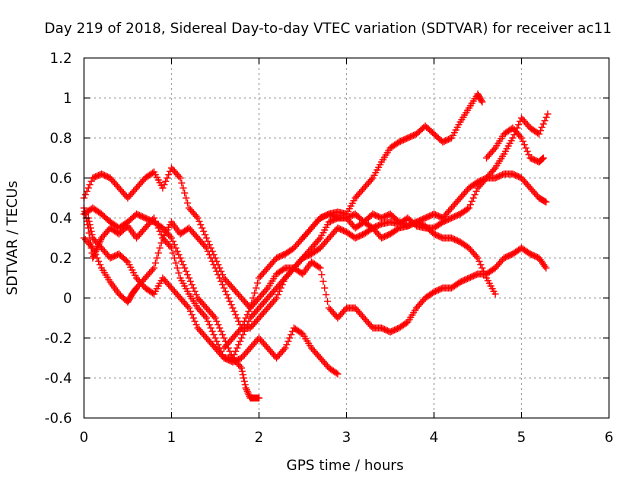 This screenshot has height=480, width=640. I want to click on x-tick-label: 4, so click(434, 438).